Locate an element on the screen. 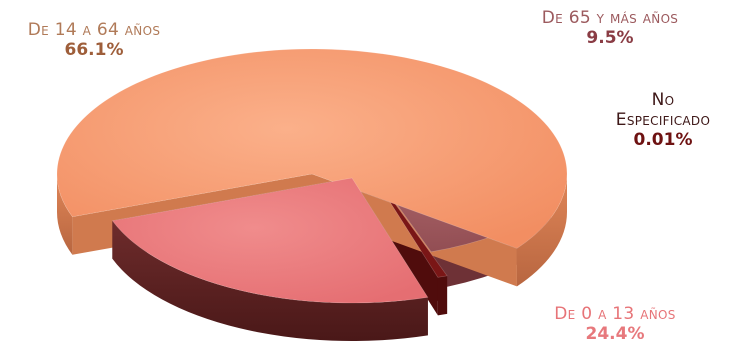  label-de-0-a-13: De 0 a 13 años 24.4% is located at coordinates (615, 324).